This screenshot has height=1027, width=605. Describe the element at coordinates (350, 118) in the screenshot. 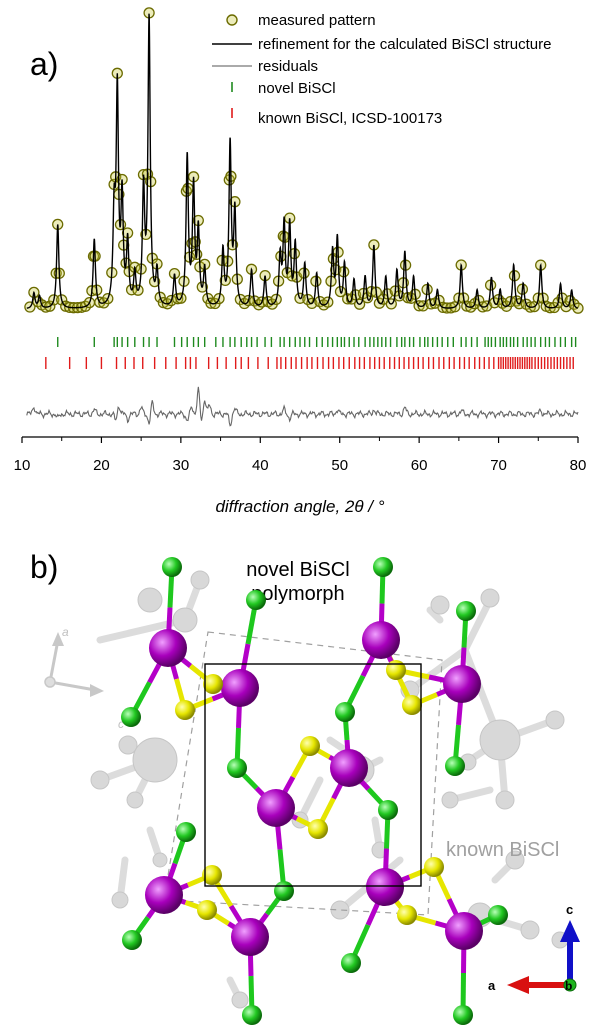

I see `legend-label-known: known BiSCl, ICSD-100173` at that location.